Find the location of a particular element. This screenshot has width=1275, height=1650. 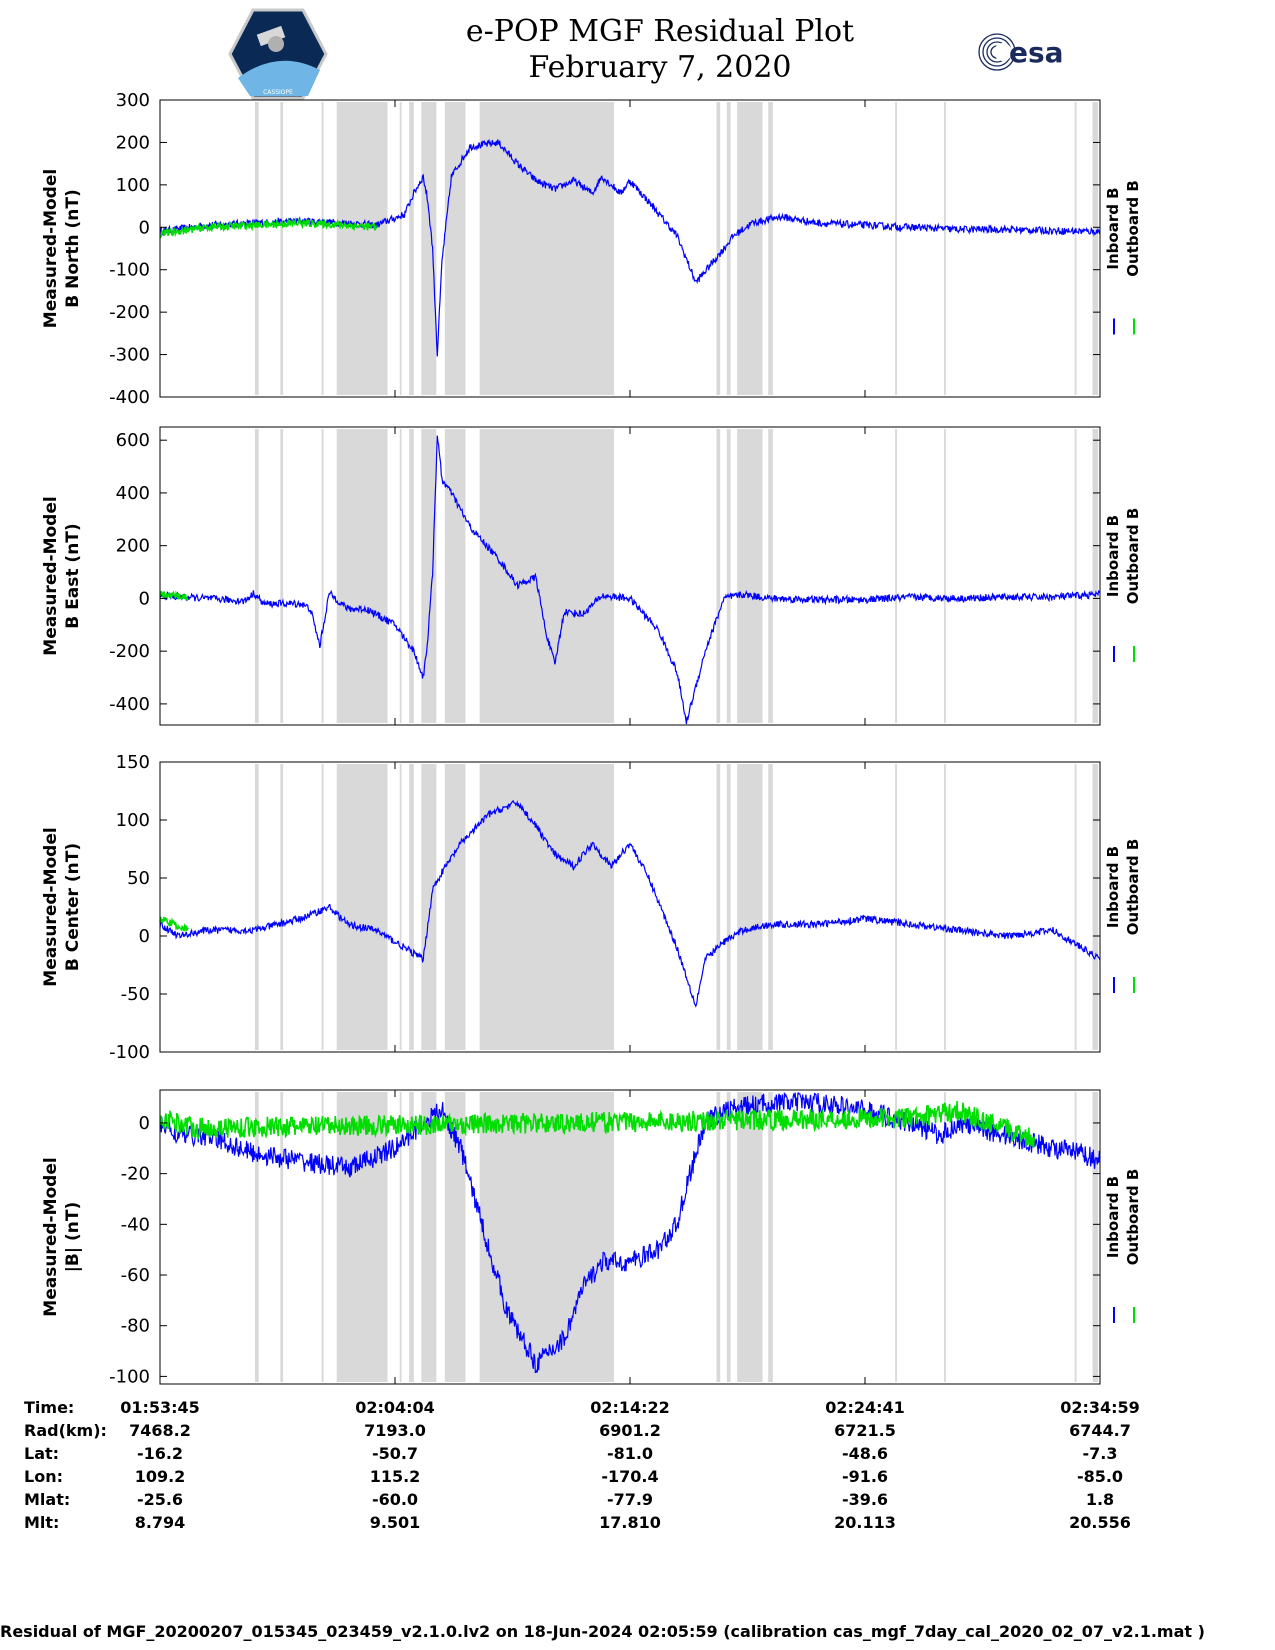

y-axis-label: |B| (nT) is located at coordinates (73, 1237).